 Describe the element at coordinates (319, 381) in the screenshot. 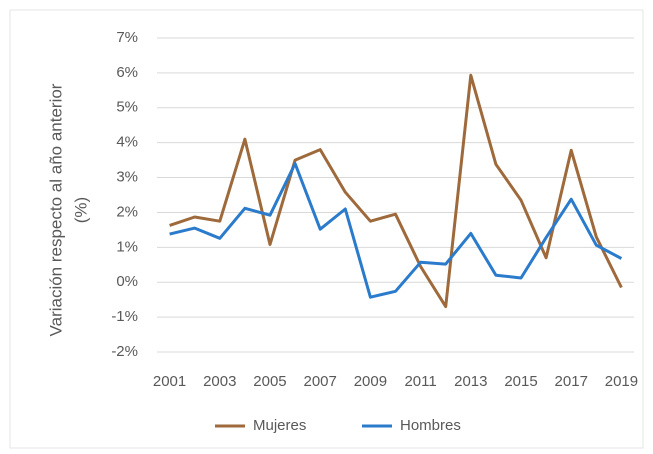

I see `x-tick-label: 2007` at that location.